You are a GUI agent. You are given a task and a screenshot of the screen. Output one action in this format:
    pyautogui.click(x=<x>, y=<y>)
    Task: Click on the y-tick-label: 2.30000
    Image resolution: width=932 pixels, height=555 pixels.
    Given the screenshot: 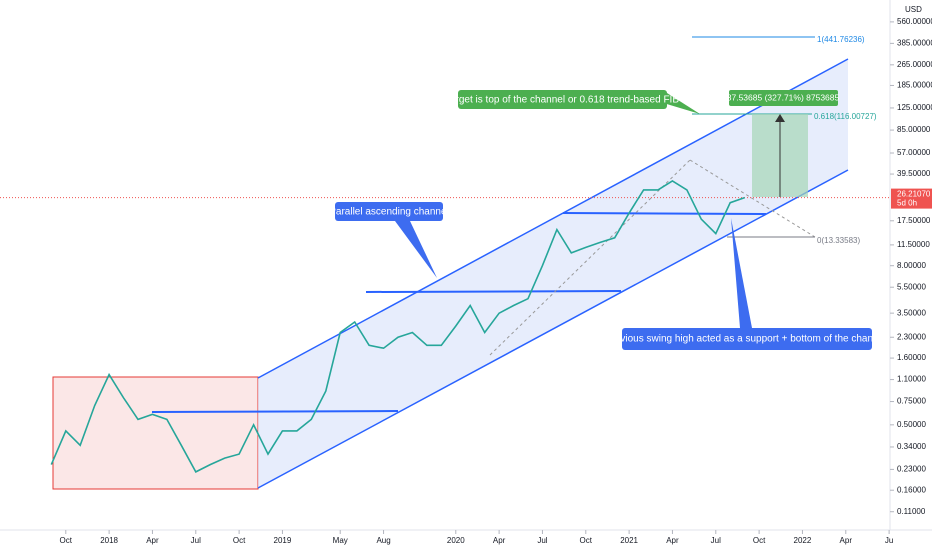 What is the action you would take?
    pyautogui.click(x=911, y=336)
    